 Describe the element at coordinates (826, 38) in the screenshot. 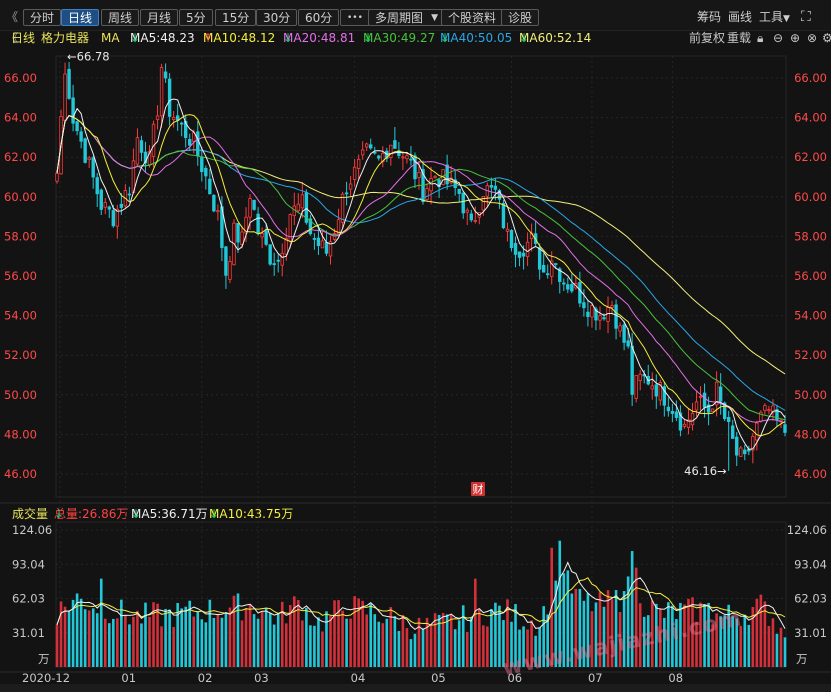

I see `settings-icon: ⚙` at that location.